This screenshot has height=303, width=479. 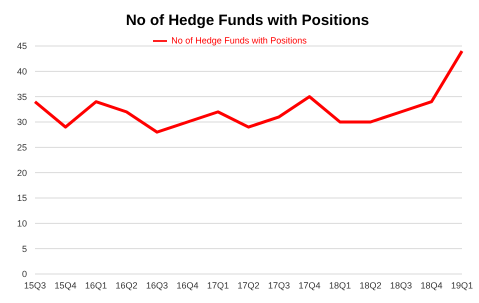 What do you see at coordinates (401, 285) in the screenshot?
I see `x-tick-label: 18Q3` at bounding box center [401, 285].